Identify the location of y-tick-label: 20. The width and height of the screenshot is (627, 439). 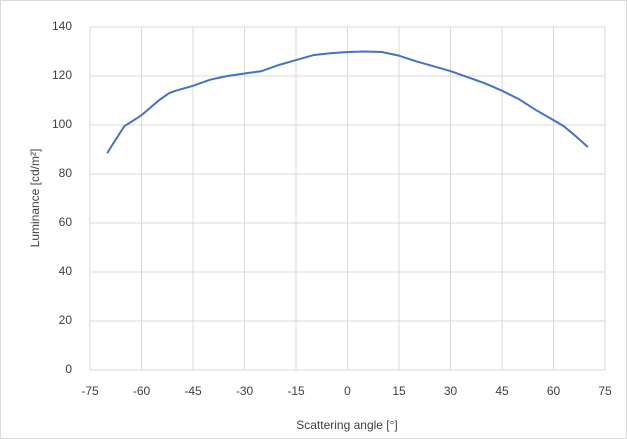
(66, 320).